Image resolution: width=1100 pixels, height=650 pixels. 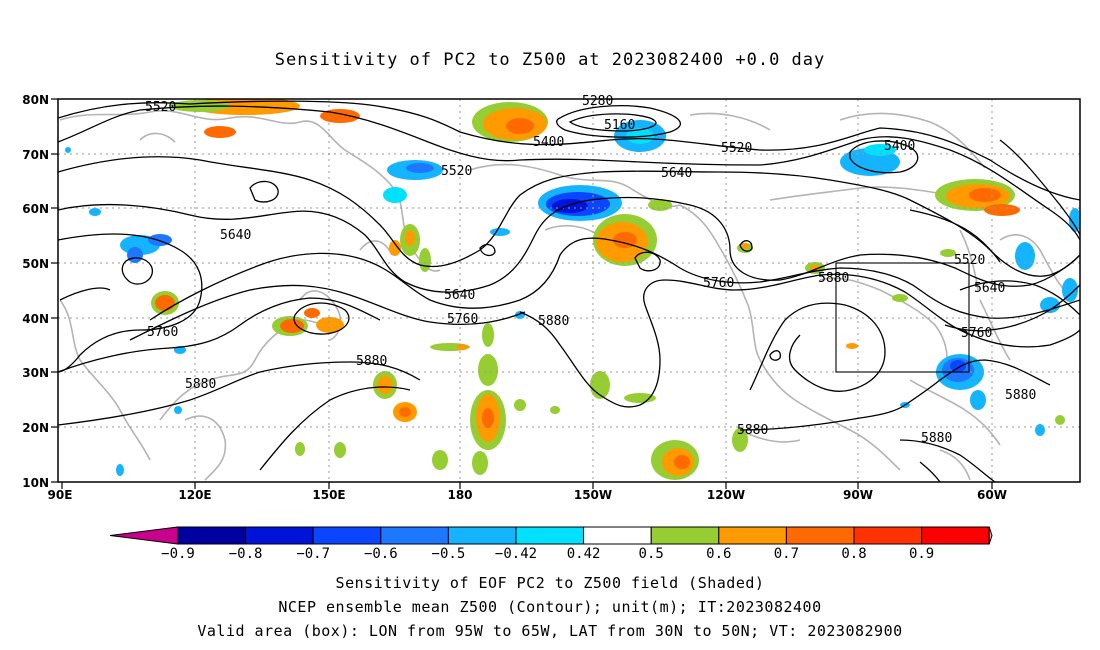 I want to click on lat-label: 30N, so click(x=35, y=373).